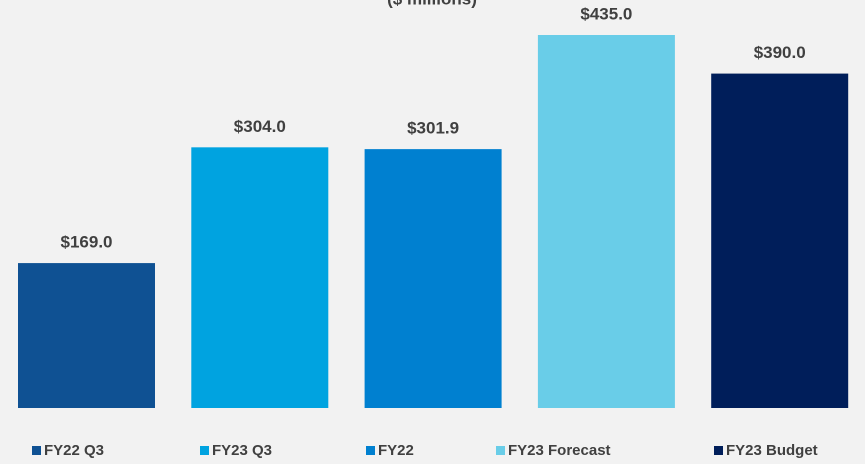 This screenshot has width=865, height=464. What do you see at coordinates (606, 13) in the screenshot?
I see `value-label: $435.0` at bounding box center [606, 13].